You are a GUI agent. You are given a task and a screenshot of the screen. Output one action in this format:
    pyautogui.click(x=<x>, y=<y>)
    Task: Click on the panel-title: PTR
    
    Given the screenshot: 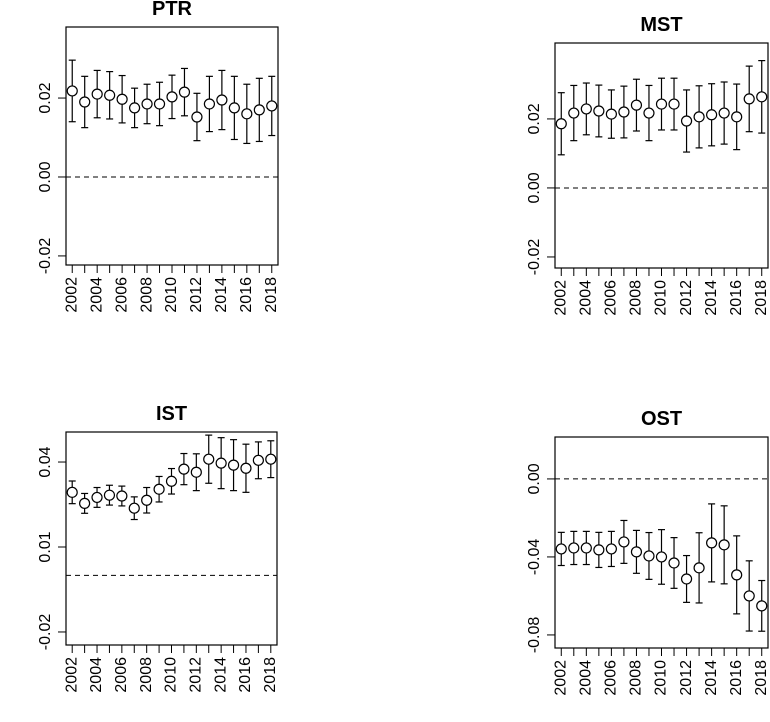 What is the action you would take?
    pyautogui.click(x=172, y=10)
    